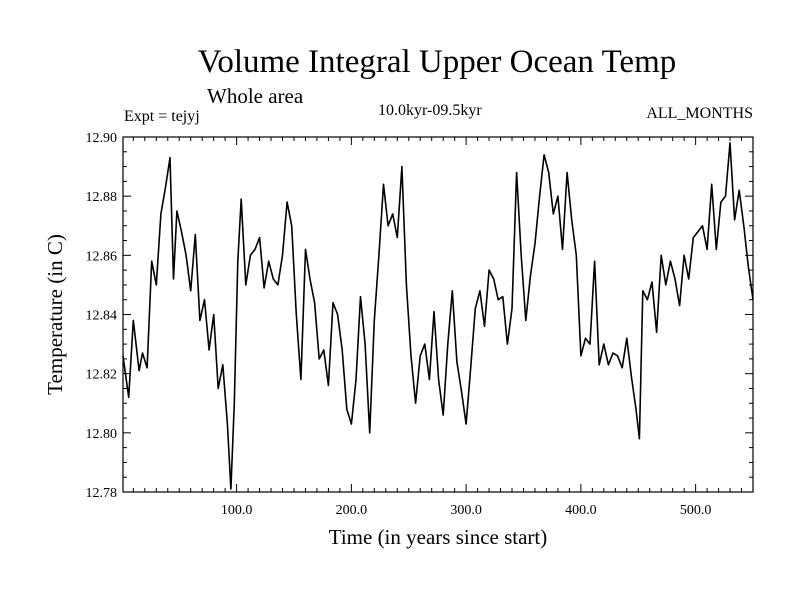  I want to click on season-label: ALL_MONTHS, so click(699, 113).